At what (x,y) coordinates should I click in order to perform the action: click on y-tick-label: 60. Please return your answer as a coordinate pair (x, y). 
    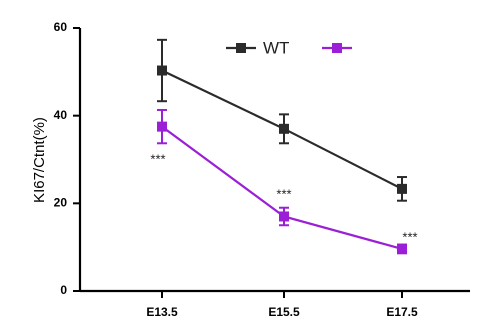
    Looking at the image, I should click on (61, 27).